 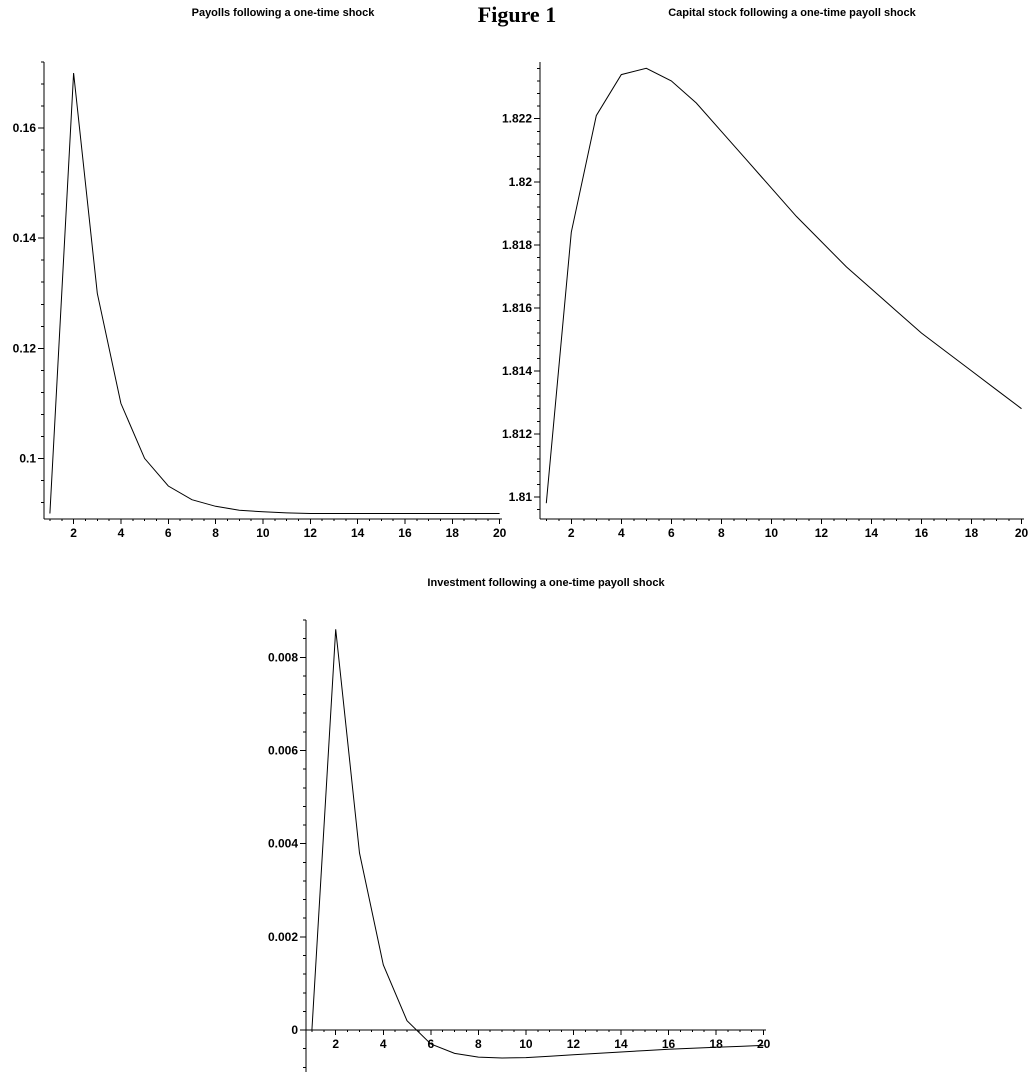 I want to click on chart-1-y-tick-label: 1.822, so click(x=517, y=119).